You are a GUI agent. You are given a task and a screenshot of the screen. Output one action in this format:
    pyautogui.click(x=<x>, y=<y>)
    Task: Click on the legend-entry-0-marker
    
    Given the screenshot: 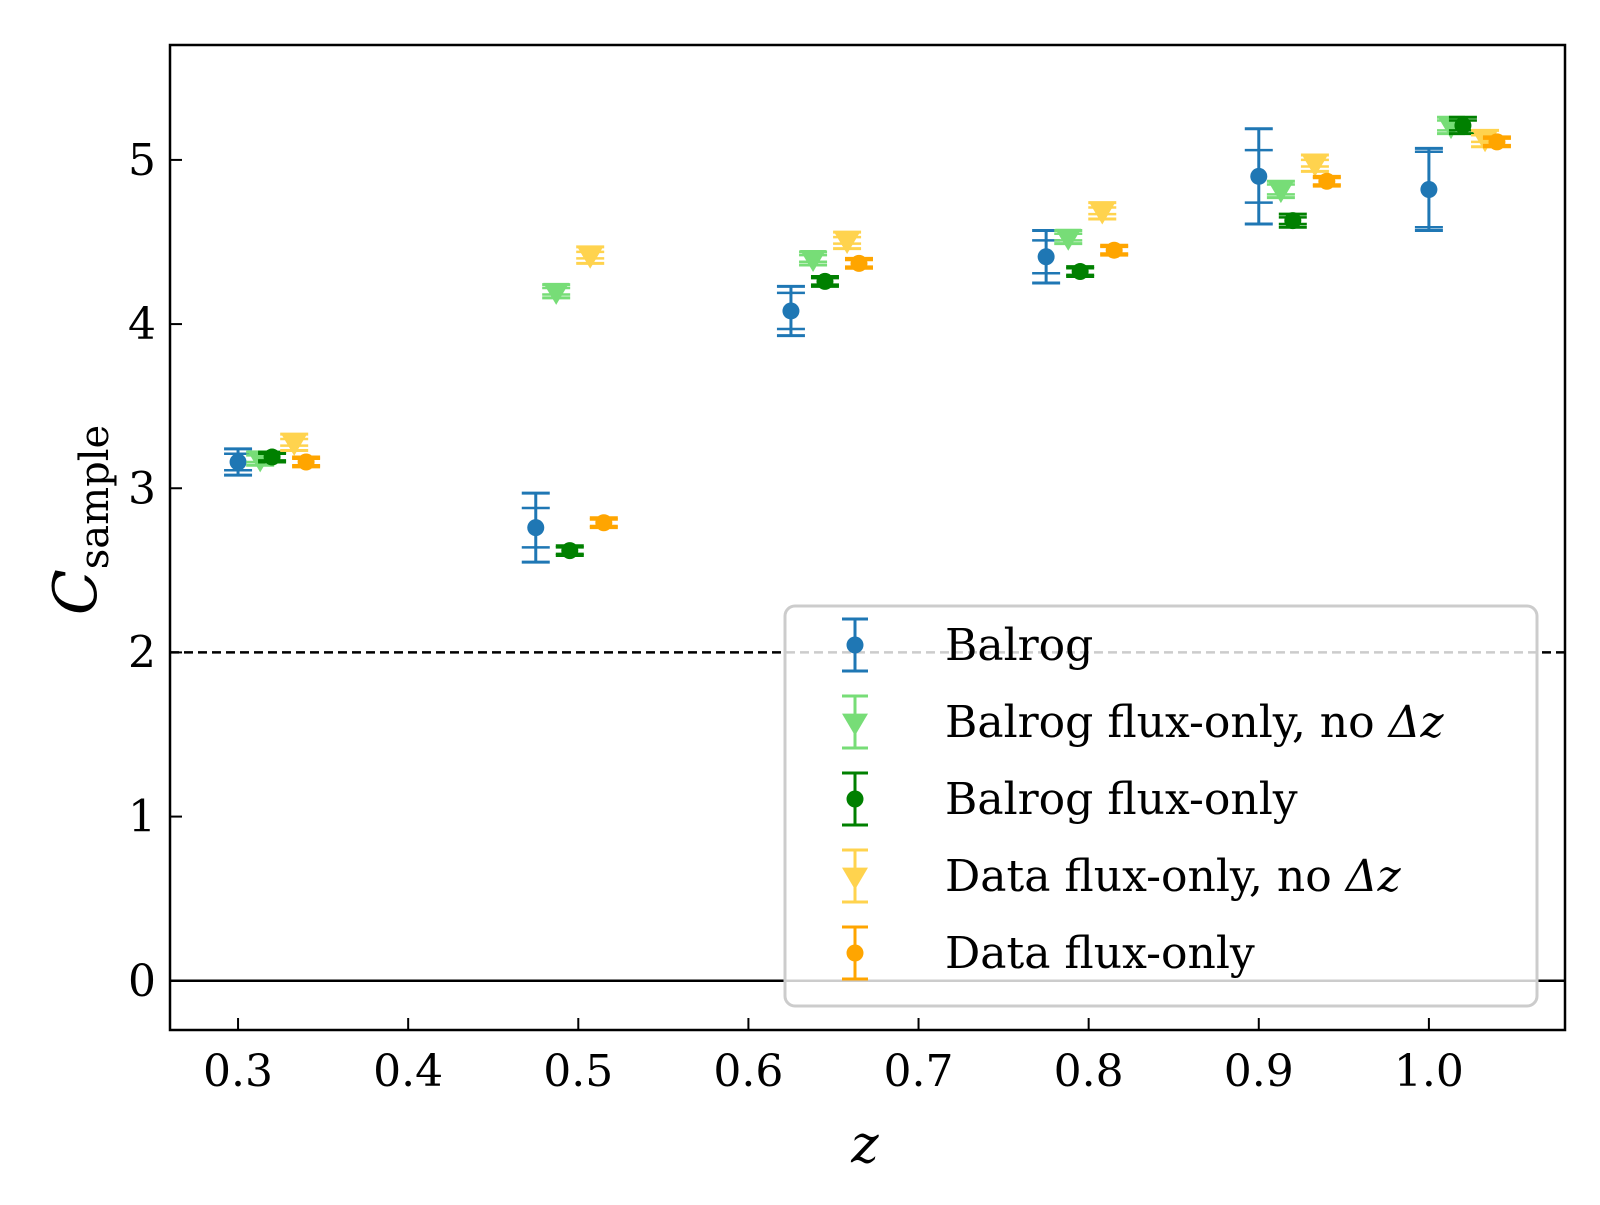 What is the action you would take?
    pyautogui.click(x=855, y=645)
    